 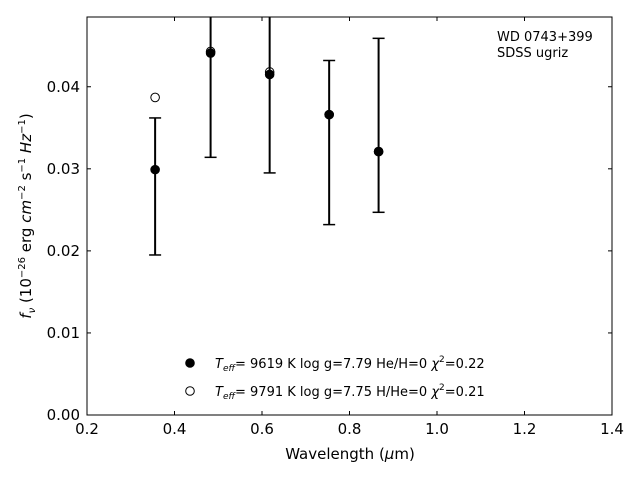 What do you see at coordinates (612, 429) in the screenshot?
I see `x-tick-label: 1.4` at bounding box center [612, 429].